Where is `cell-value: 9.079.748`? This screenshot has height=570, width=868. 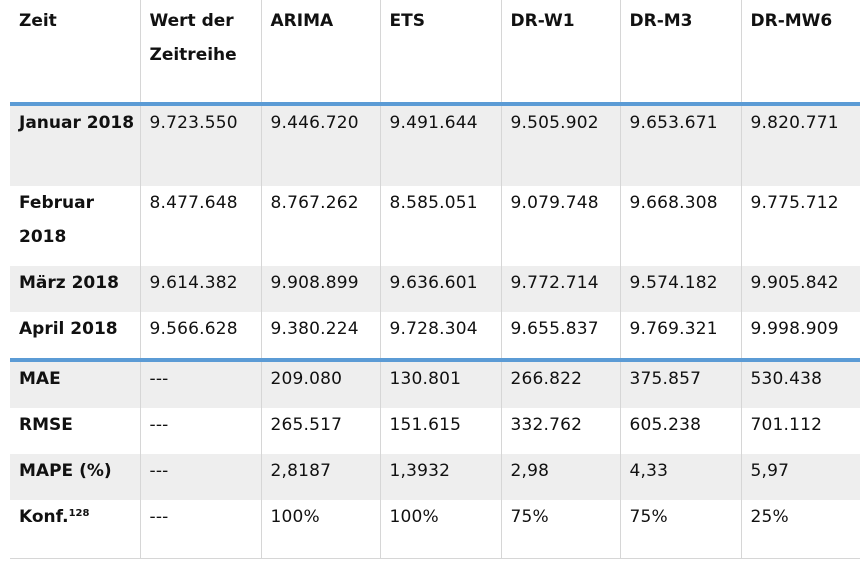 cell-value: 9.079.748 is located at coordinates (561, 226).